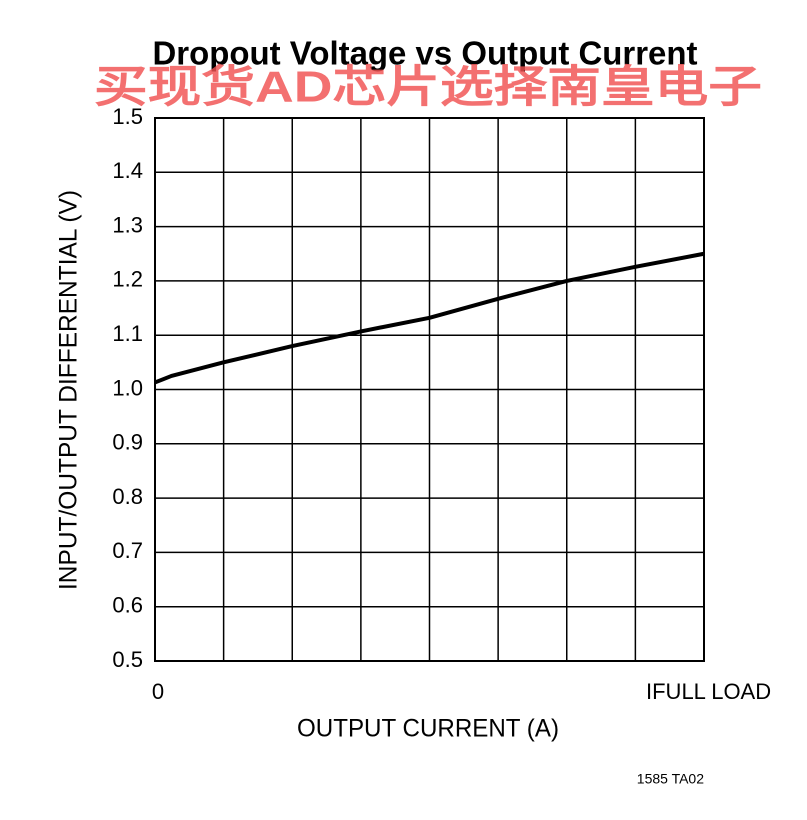 This screenshot has height=820, width=807. Describe the element at coordinates (425, 53) in the screenshot. I see `chart-title: Dropout Voltage vs Output Current` at that location.